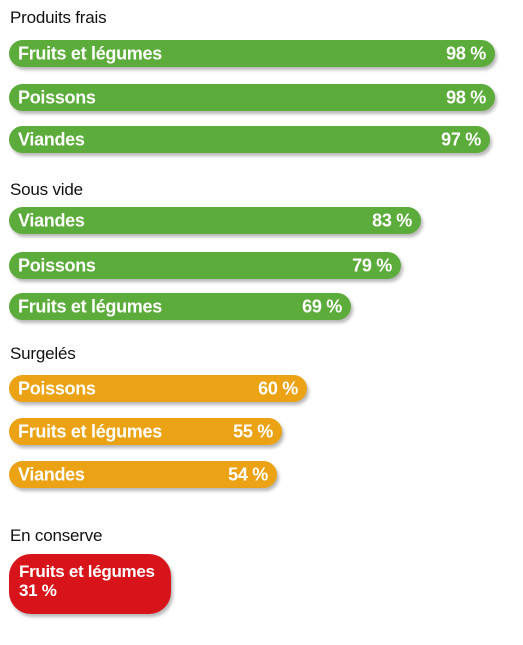  What do you see at coordinates (205, 265) in the screenshot?
I see `bar-sous-vide-2: Poissons 79 %` at bounding box center [205, 265].